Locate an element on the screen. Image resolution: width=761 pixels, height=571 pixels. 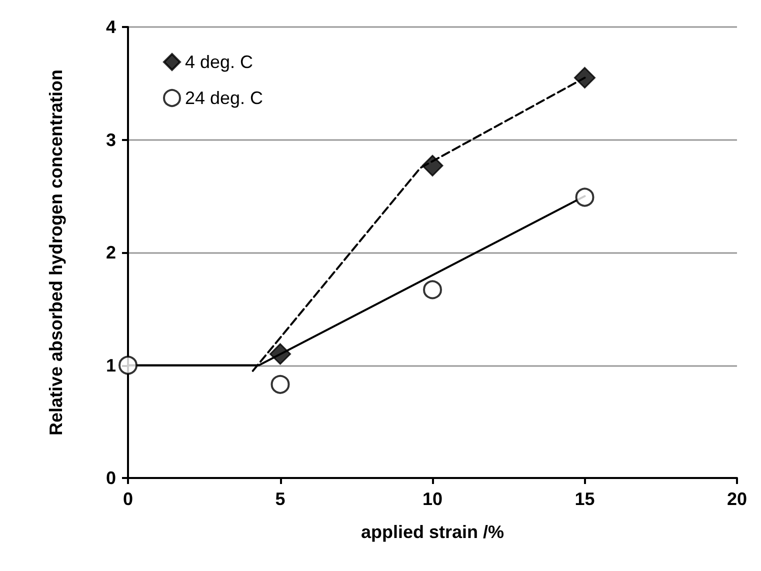
y-tick-label: 1 is located at coordinates (111, 365).